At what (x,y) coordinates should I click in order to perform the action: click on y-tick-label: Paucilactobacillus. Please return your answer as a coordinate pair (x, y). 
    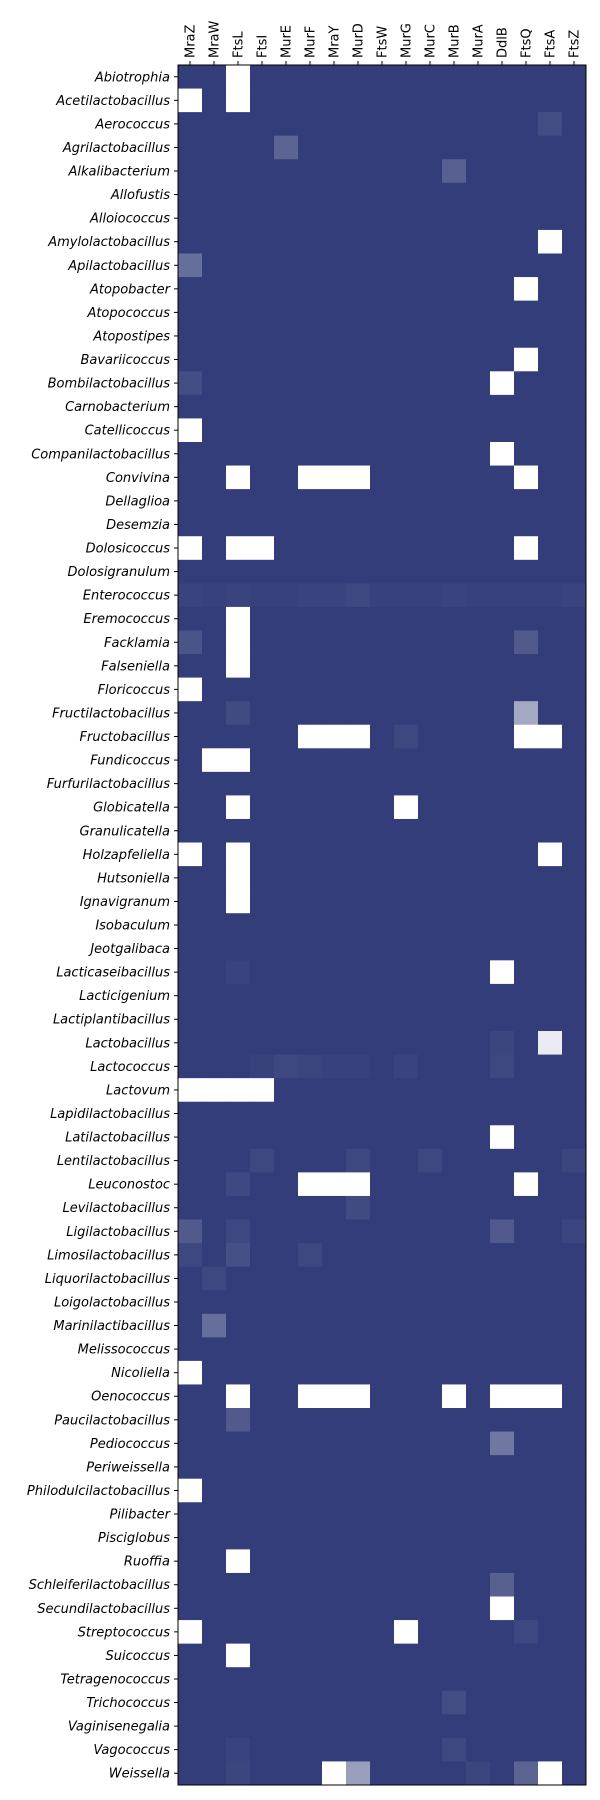
    Looking at the image, I should click on (112, 1420).